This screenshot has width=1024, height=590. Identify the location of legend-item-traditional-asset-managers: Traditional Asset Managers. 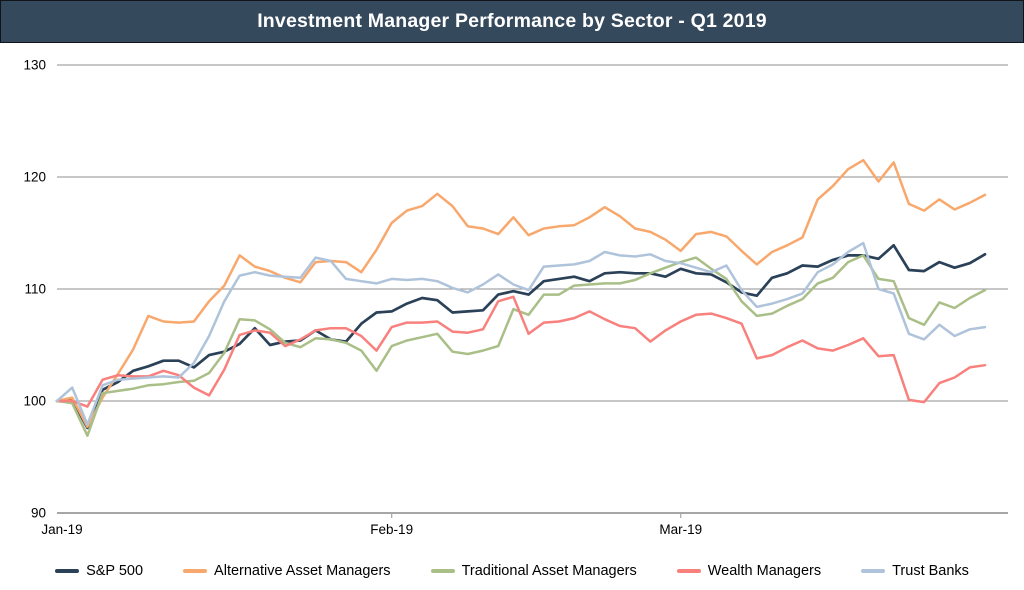
(533, 571).